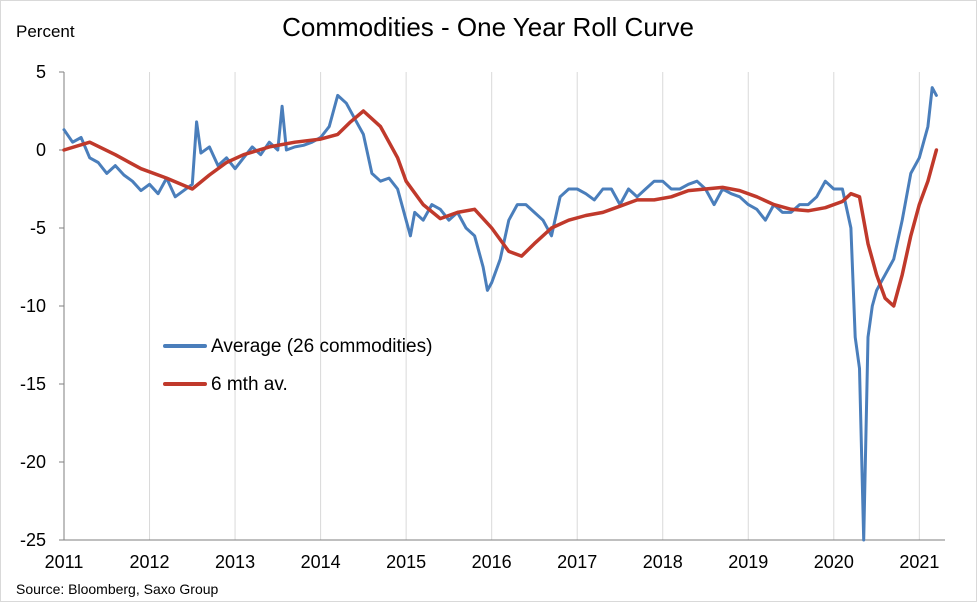 The image size is (977, 602). What do you see at coordinates (38, 228) in the screenshot?
I see `y-tick-label: -5` at bounding box center [38, 228].